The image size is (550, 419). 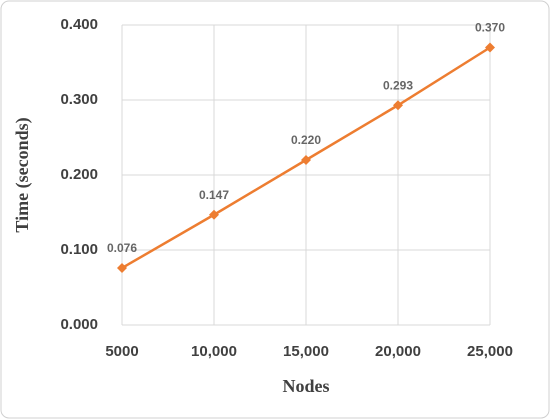 I want to click on data-label: 0.220, so click(x=306, y=140).